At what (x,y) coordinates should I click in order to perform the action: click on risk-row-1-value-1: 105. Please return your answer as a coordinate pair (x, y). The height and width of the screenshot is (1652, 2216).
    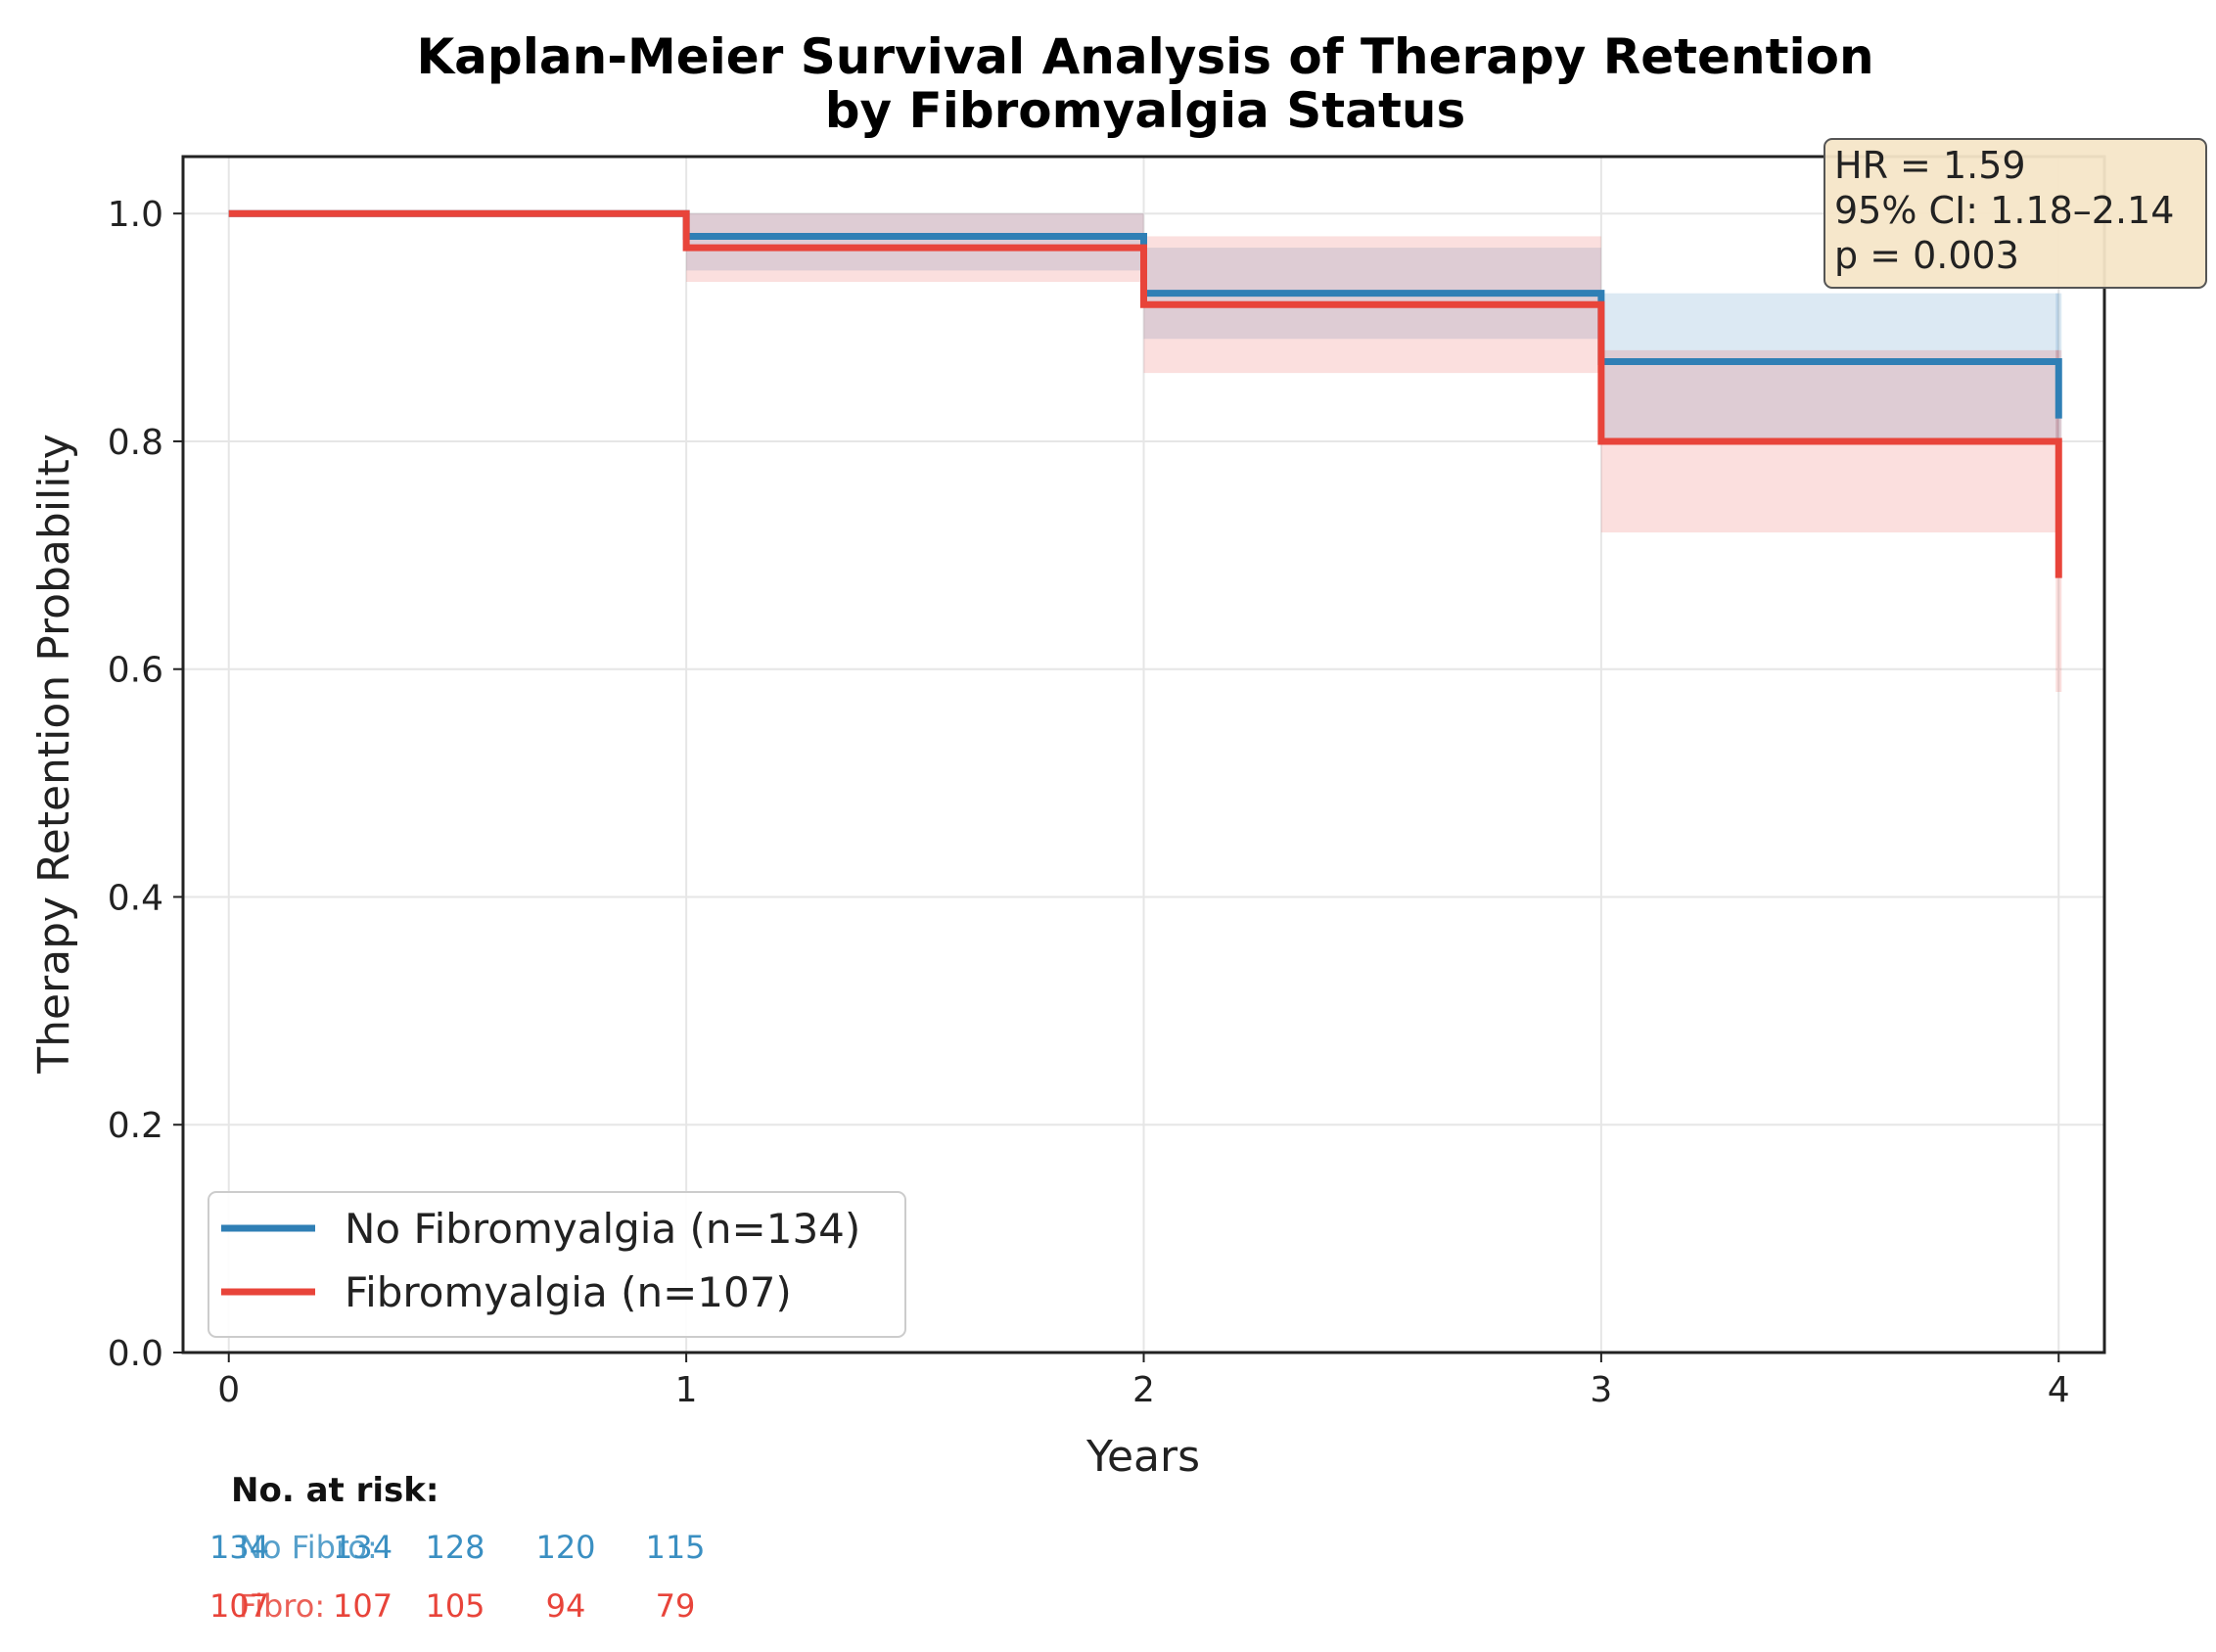
    Looking at the image, I should click on (455, 1606).